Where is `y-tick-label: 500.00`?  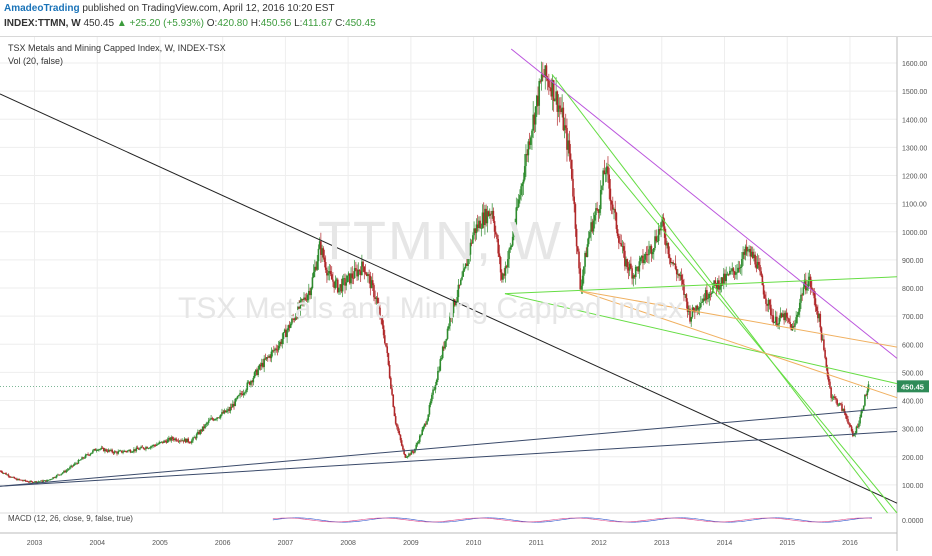 y-tick-label: 500.00 is located at coordinates (913, 373).